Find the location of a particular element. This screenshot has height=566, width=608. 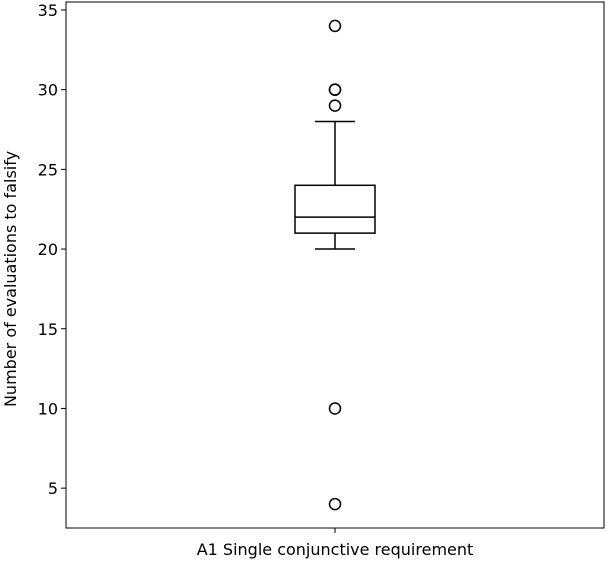

box-group is located at coordinates (335, 265).